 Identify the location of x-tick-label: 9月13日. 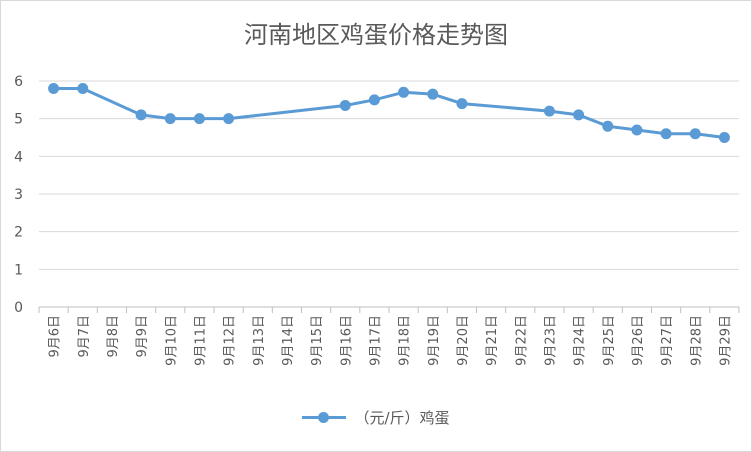
(259, 340).